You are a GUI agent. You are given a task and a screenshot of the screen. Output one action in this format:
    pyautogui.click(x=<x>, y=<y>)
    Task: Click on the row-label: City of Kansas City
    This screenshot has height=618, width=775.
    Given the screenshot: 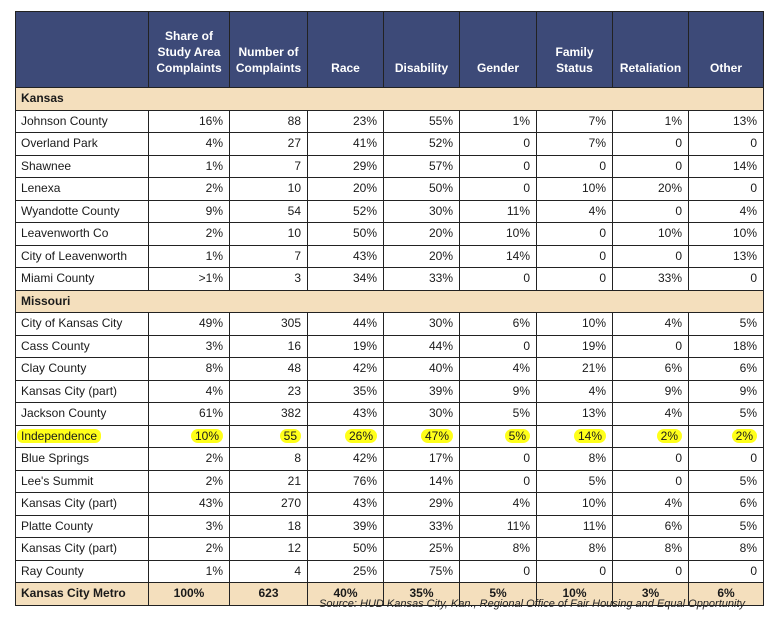 What is the action you would take?
    pyautogui.click(x=82, y=324)
    